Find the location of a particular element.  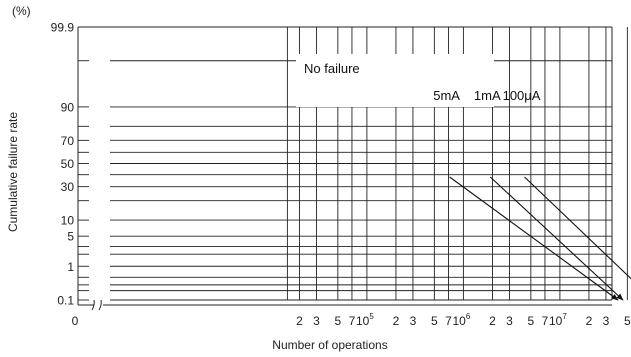

annotation-no-failure: No failure is located at coordinates (332, 68).